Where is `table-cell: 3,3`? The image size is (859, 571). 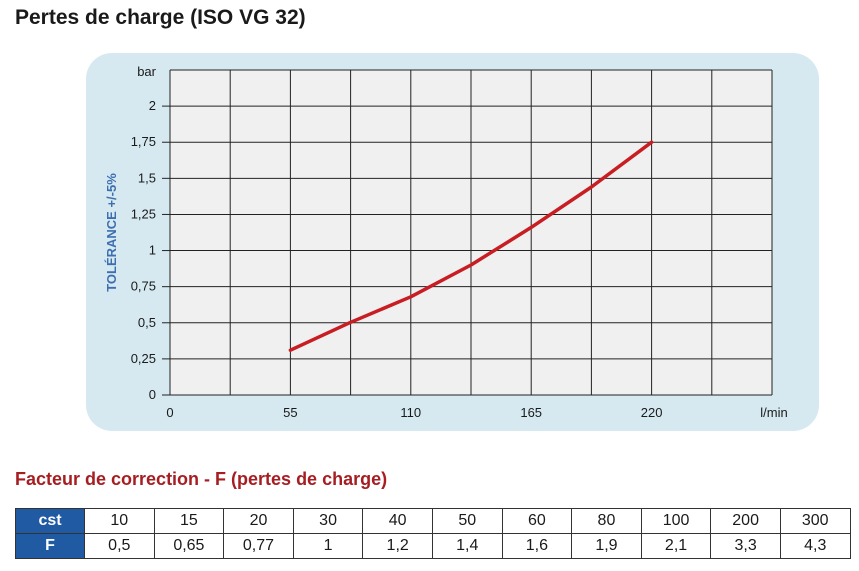
table-cell: 3,3 is located at coordinates (745, 546).